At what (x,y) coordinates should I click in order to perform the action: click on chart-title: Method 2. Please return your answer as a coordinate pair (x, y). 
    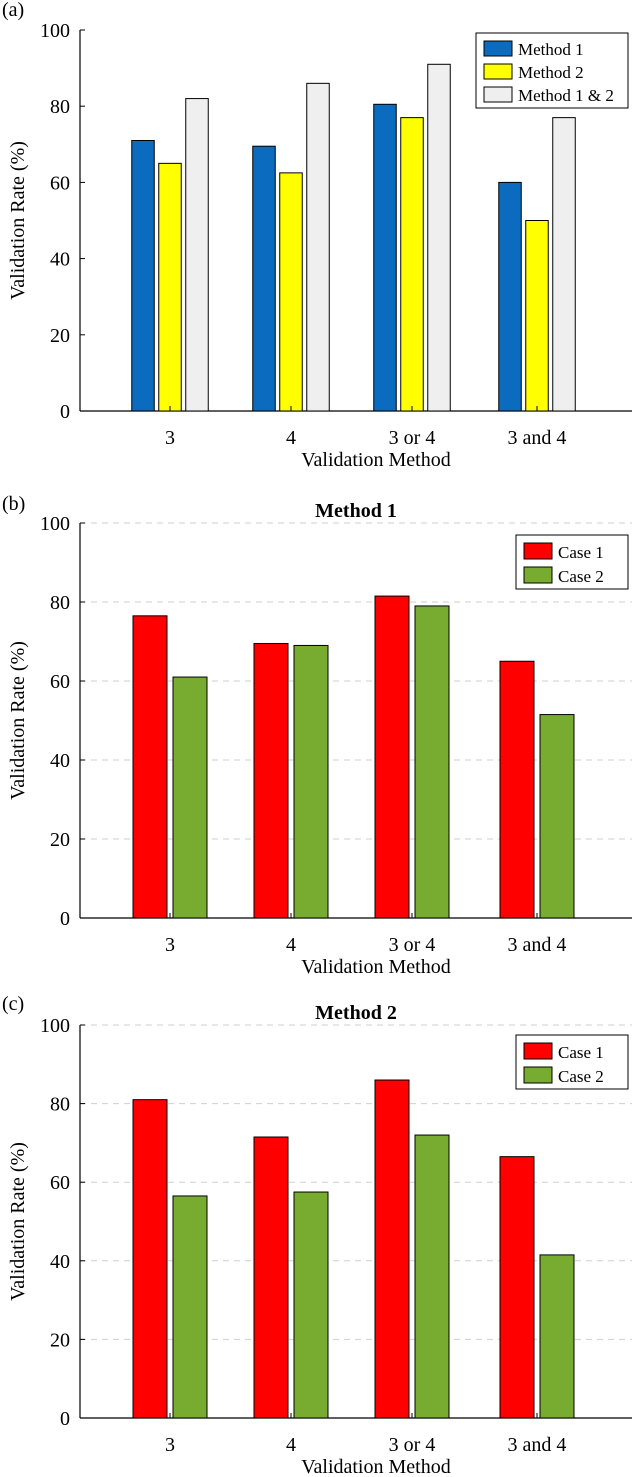
    Looking at the image, I should click on (356, 1013).